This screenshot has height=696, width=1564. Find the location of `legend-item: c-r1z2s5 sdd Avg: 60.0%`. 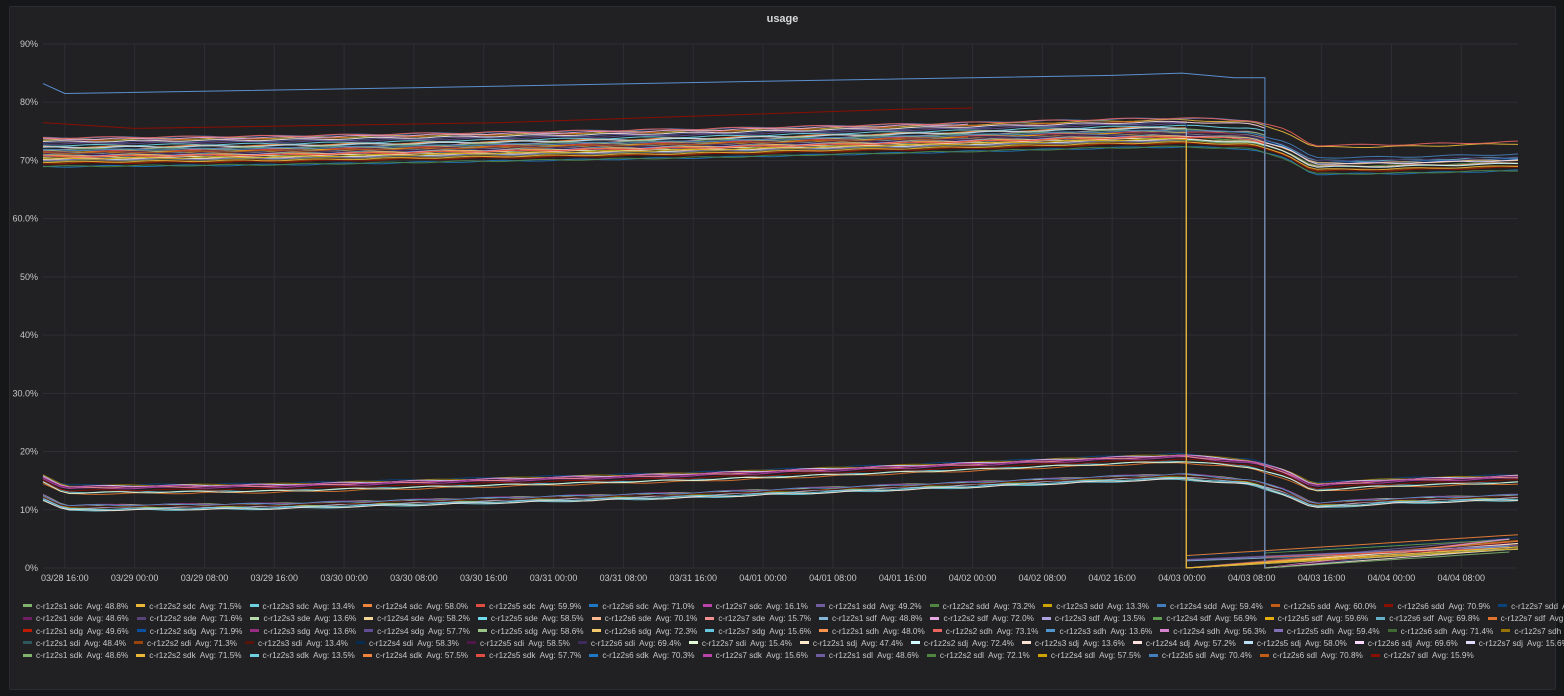

legend-item: c-r1z2s5 sdd Avg: 60.0% is located at coordinates (1323, 607).